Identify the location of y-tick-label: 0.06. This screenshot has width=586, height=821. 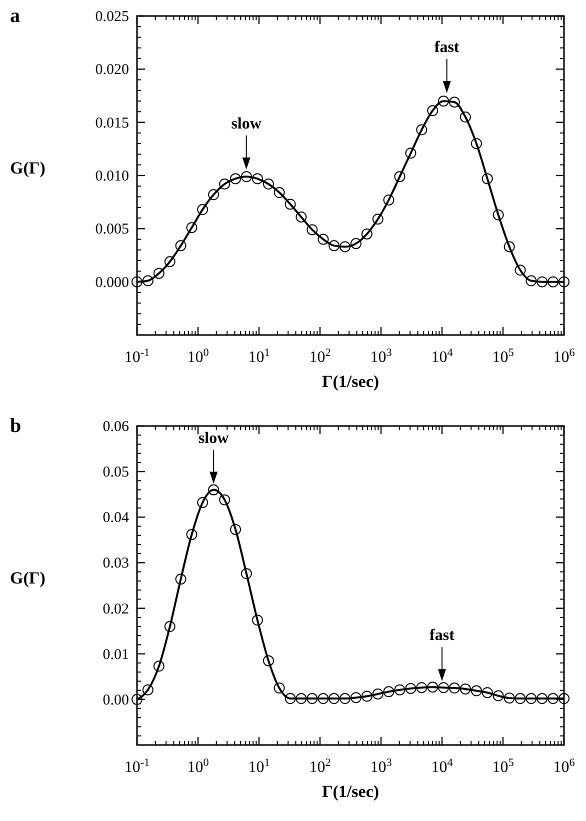
(116, 427).